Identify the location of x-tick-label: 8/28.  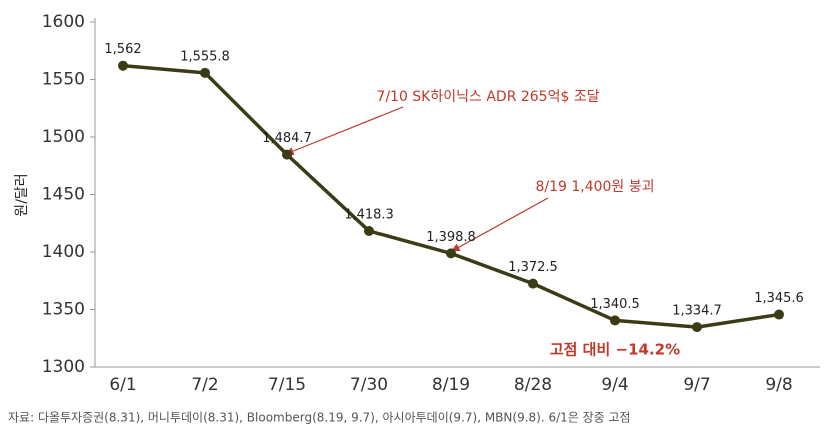
(533, 385).